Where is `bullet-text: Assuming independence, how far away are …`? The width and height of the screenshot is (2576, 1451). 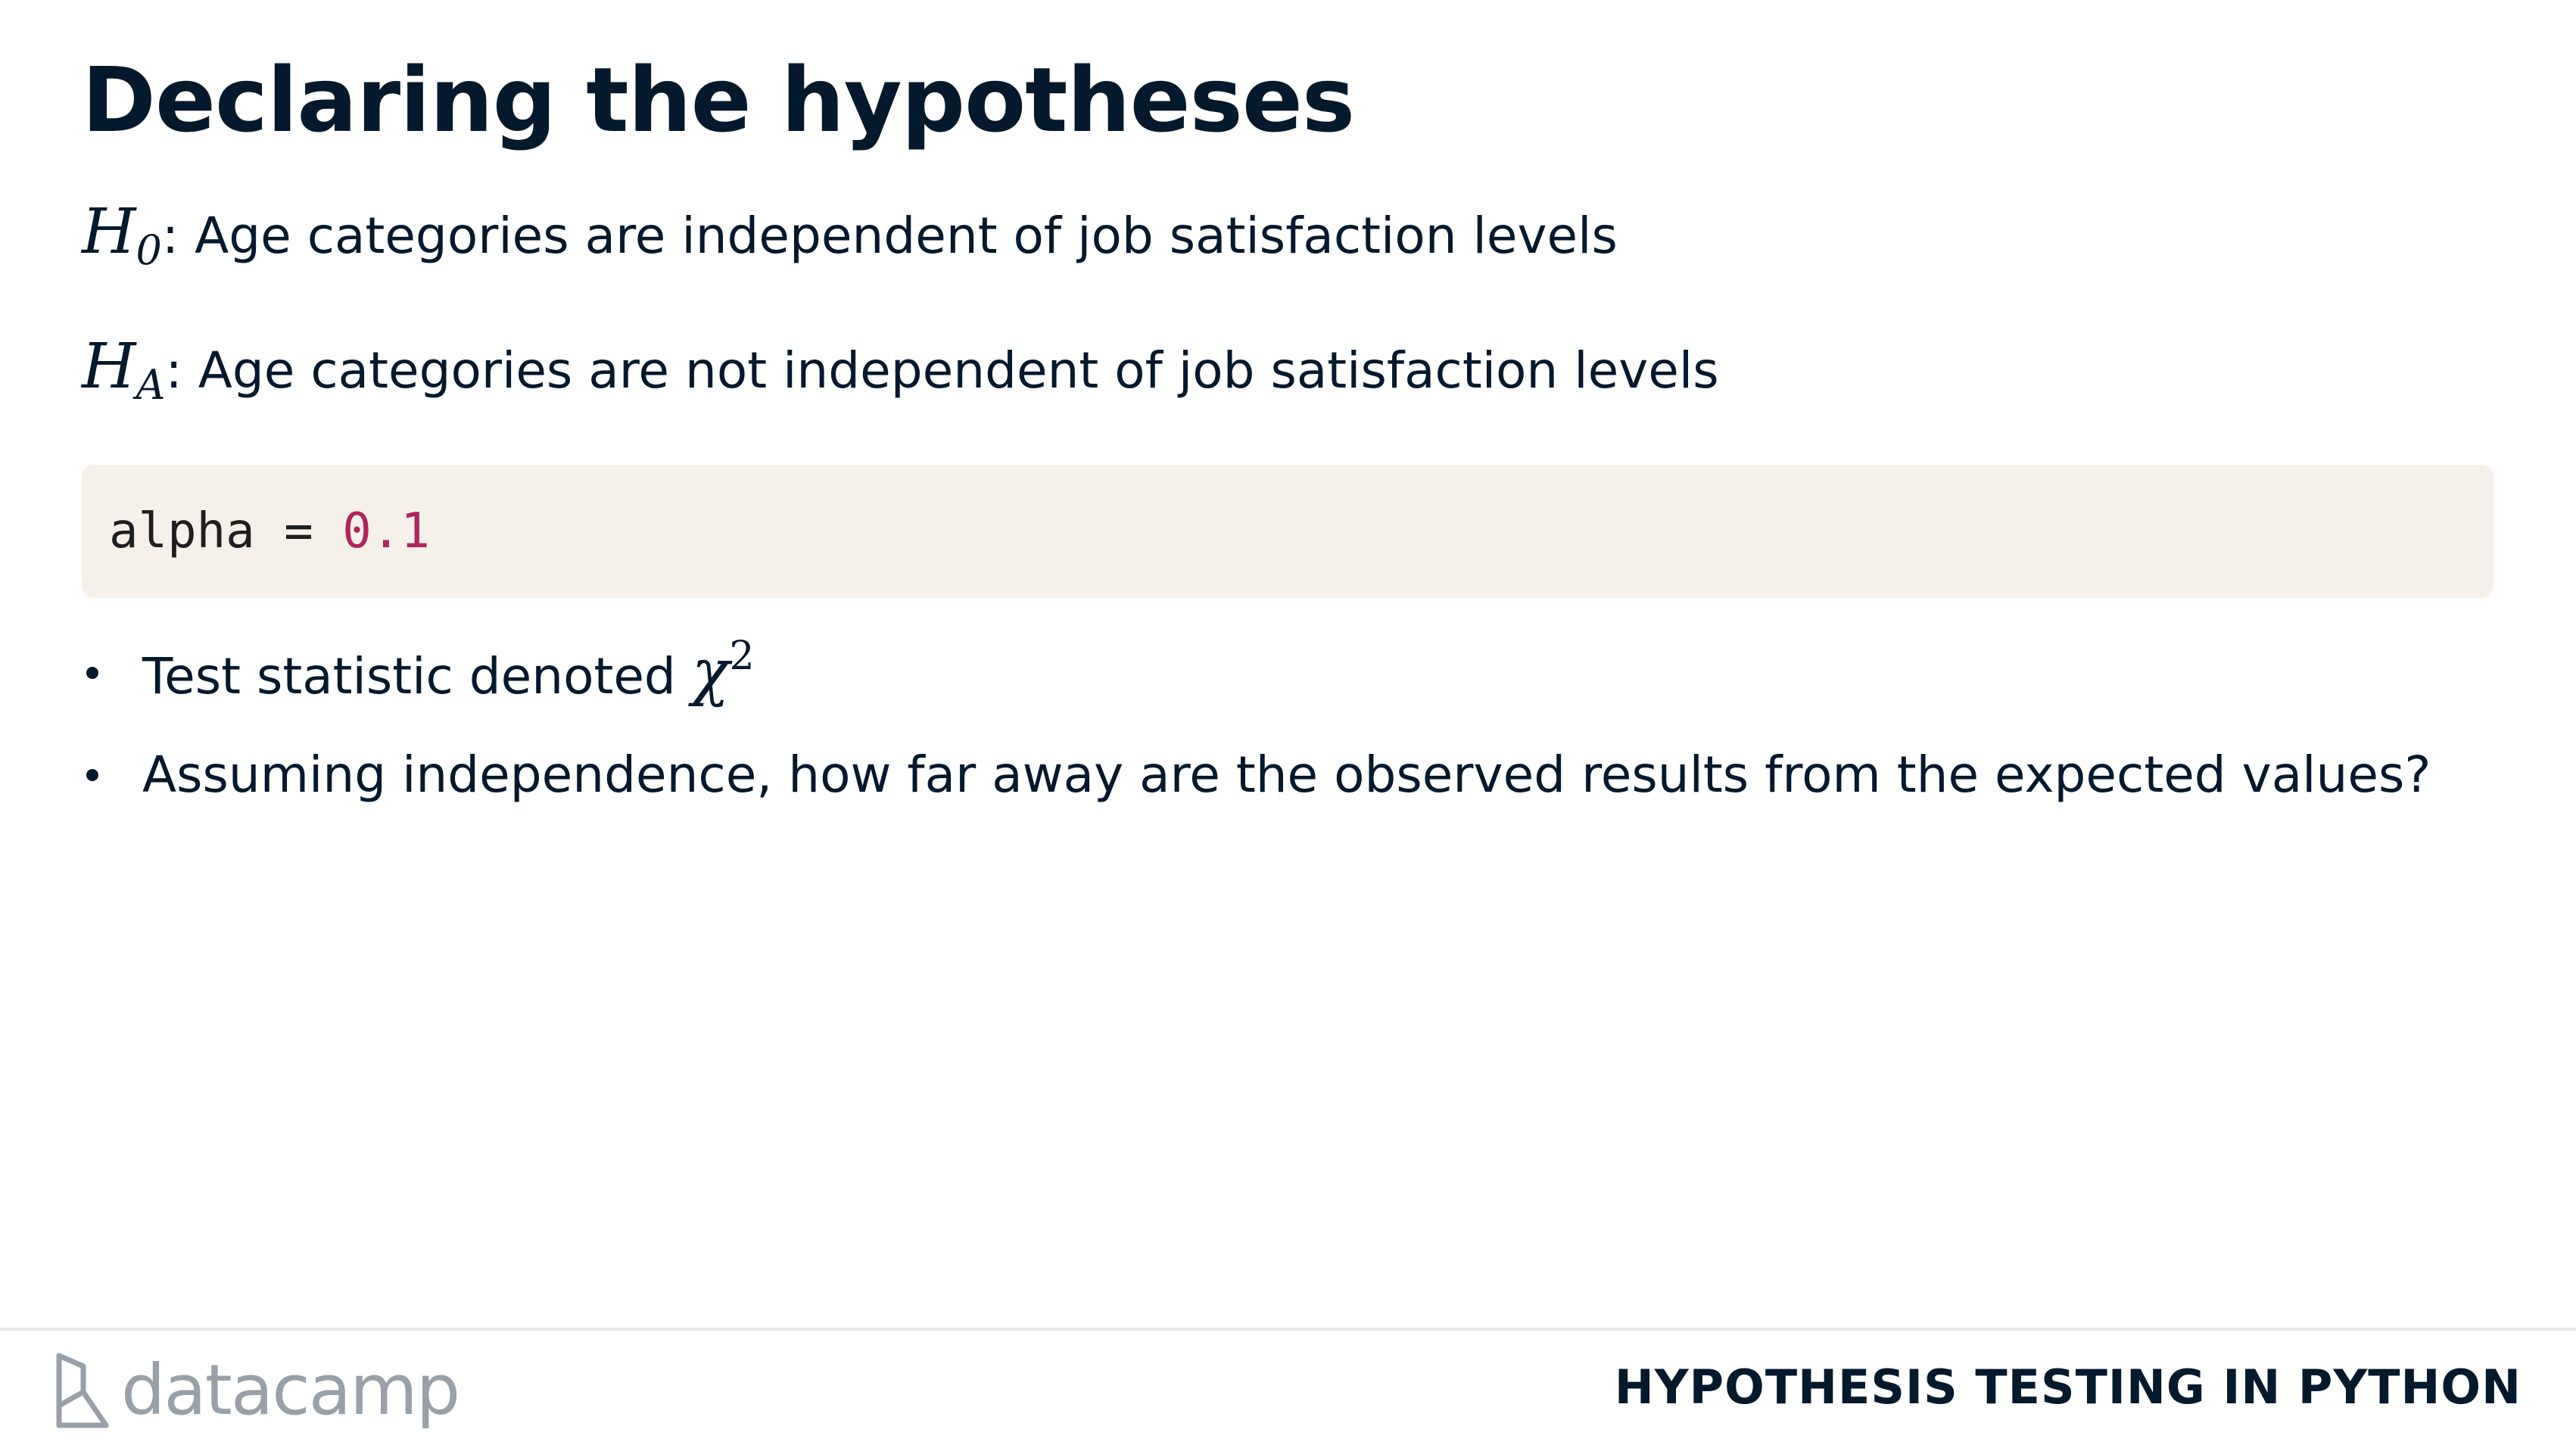 bullet-text: Assuming independence, how far away are … is located at coordinates (1286, 776).